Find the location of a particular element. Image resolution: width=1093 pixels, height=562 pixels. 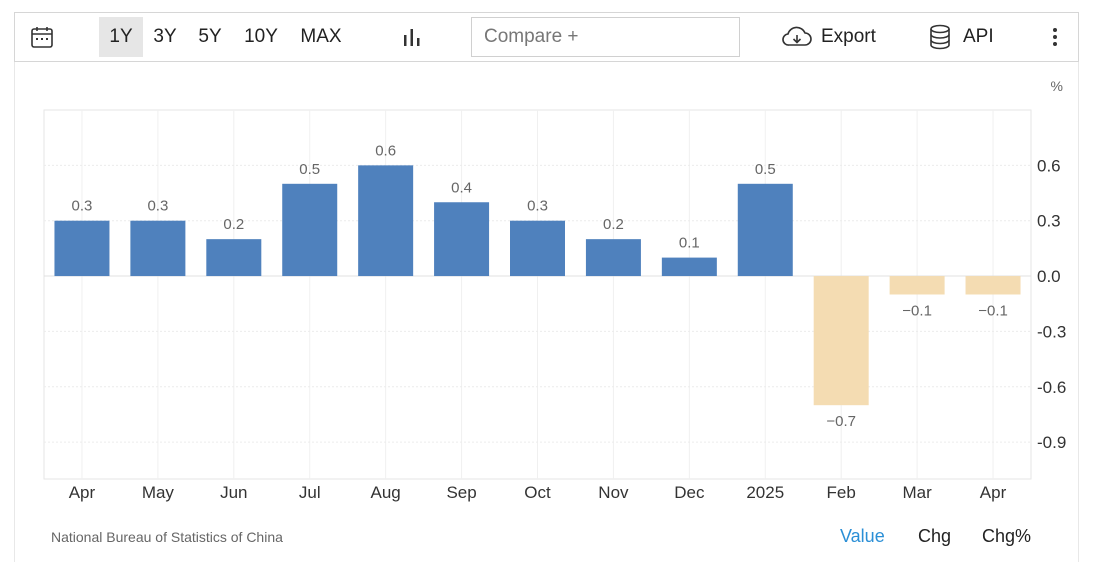

x-tick-label: Dec is located at coordinates (689, 492).